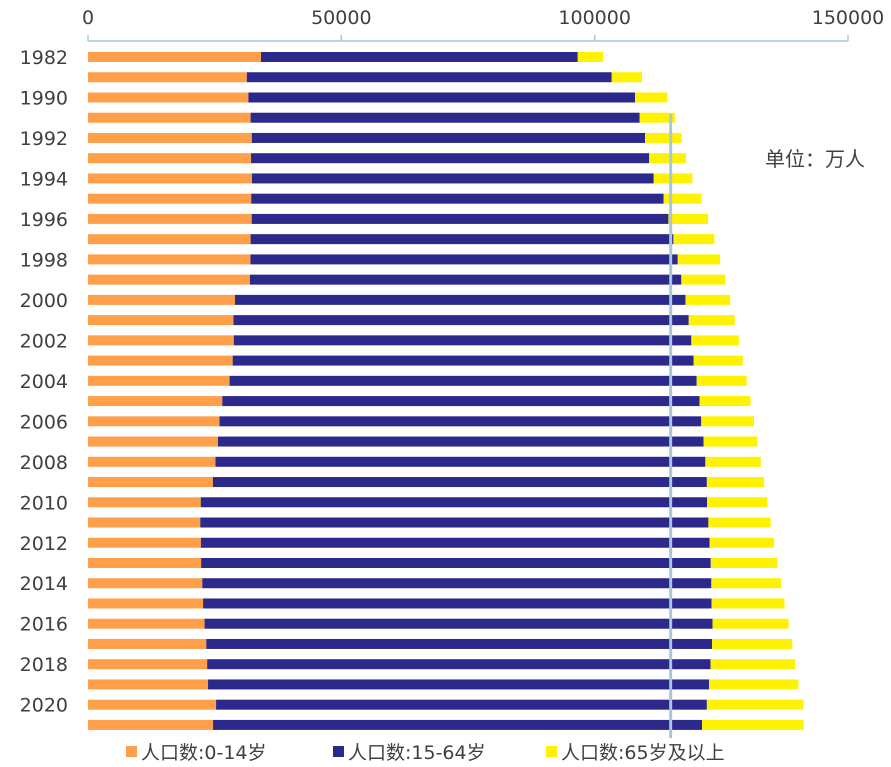 This screenshot has width=891, height=767. What do you see at coordinates (204, 753) in the screenshot?
I see `legend-label-1: 人口数:0-14岁` at bounding box center [204, 753].